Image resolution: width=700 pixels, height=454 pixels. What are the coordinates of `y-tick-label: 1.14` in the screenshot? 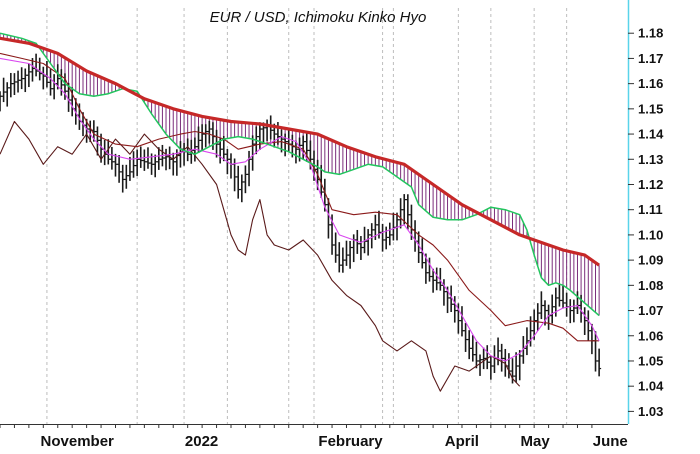 It's located at (651, 134).